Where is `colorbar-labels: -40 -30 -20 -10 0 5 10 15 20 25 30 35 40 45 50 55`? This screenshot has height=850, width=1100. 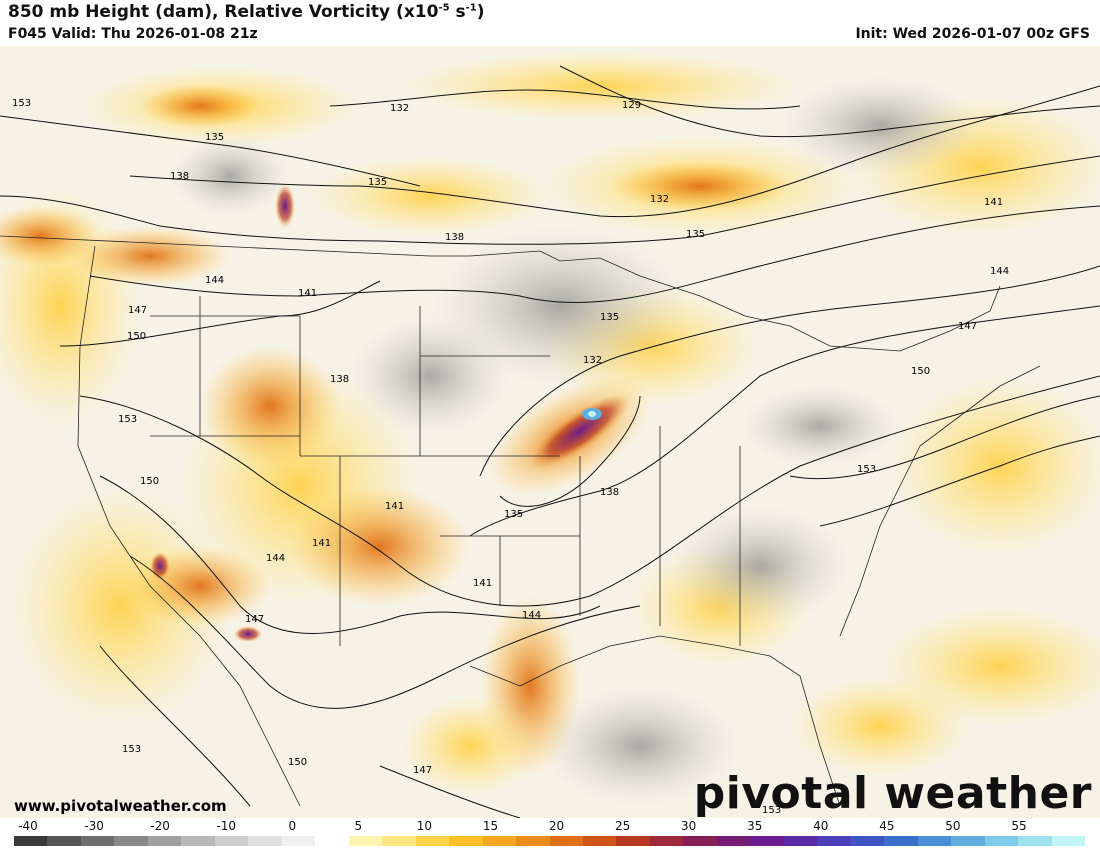 colorbar-labels: -40 -30 -20 -10 0 5 10 15 20 25 30 35 40 45 50 55 is located at coordinates (550, 827).